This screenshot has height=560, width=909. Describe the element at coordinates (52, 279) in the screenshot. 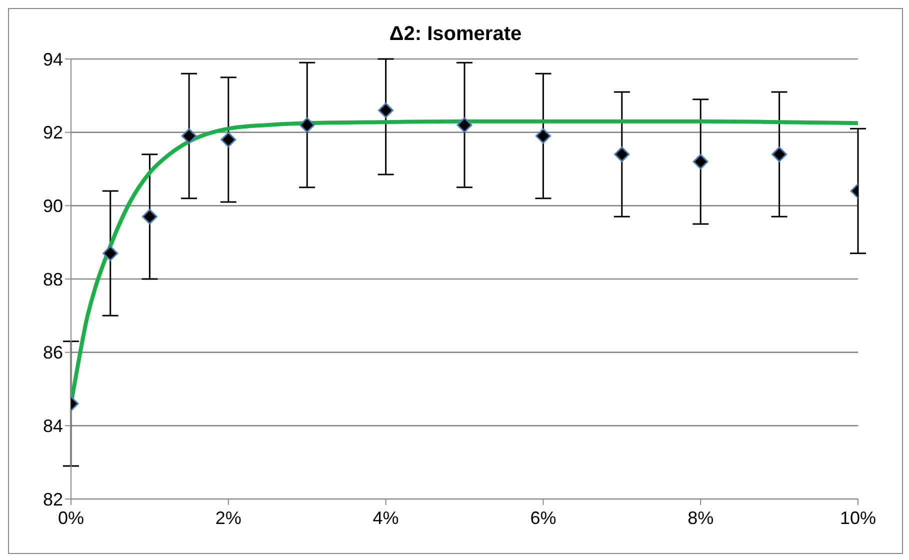

I see `y-tick-label: 88` at that location.